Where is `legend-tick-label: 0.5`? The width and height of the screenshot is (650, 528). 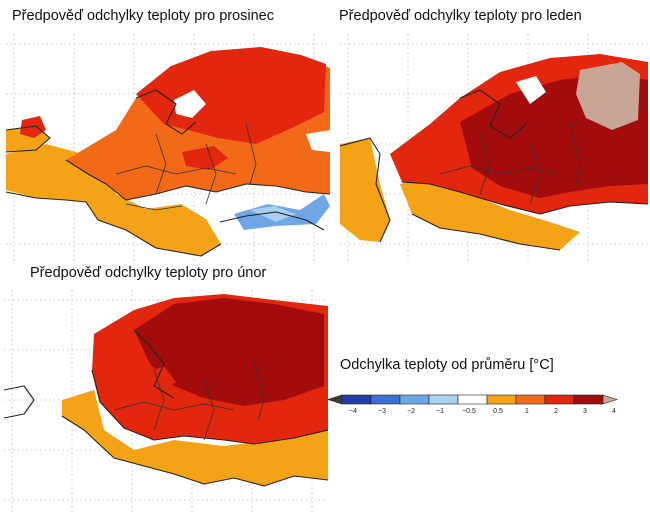
legend-tick-label: 0.5 is located at coordinates (498, 411).